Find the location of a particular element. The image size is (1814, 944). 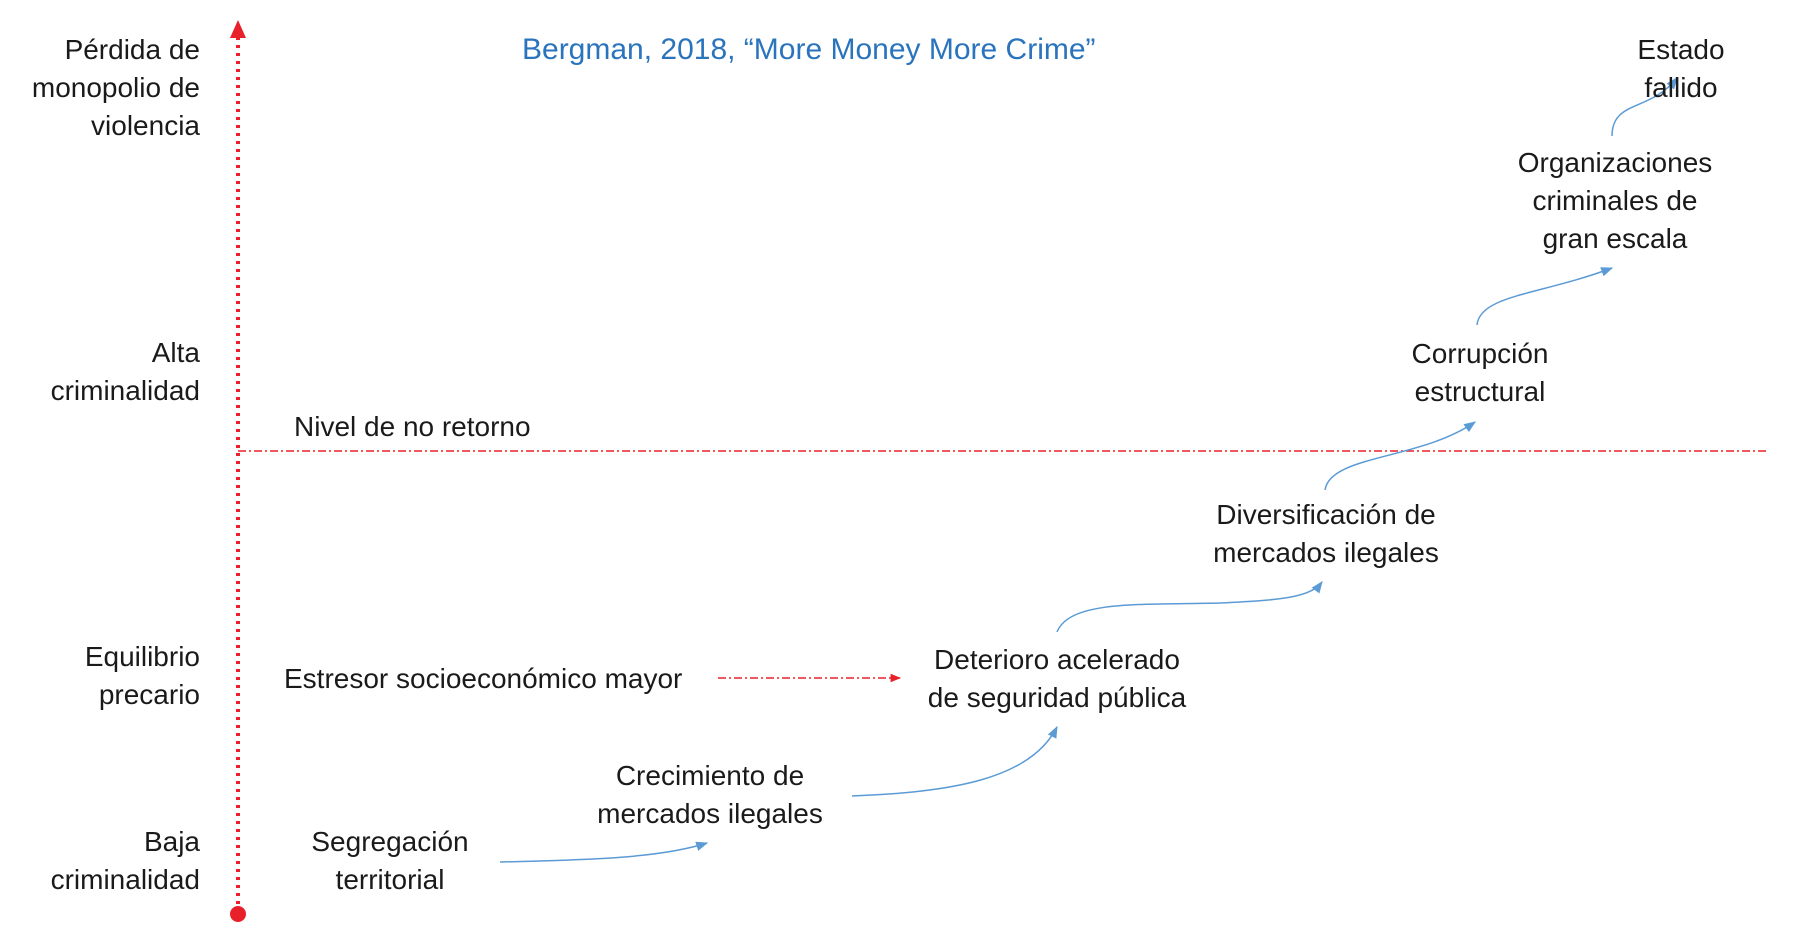

axis-level-precarious-equilibrium: Equilibrio precario is located at coordinates (142, 675).